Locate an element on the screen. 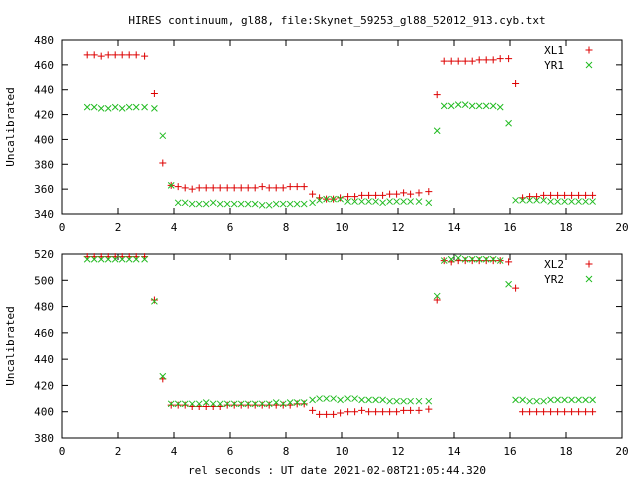 Image resolution: width=640 pixels, height=480 pixels. legend-label: XL2 is located at coordinates (554, 264).